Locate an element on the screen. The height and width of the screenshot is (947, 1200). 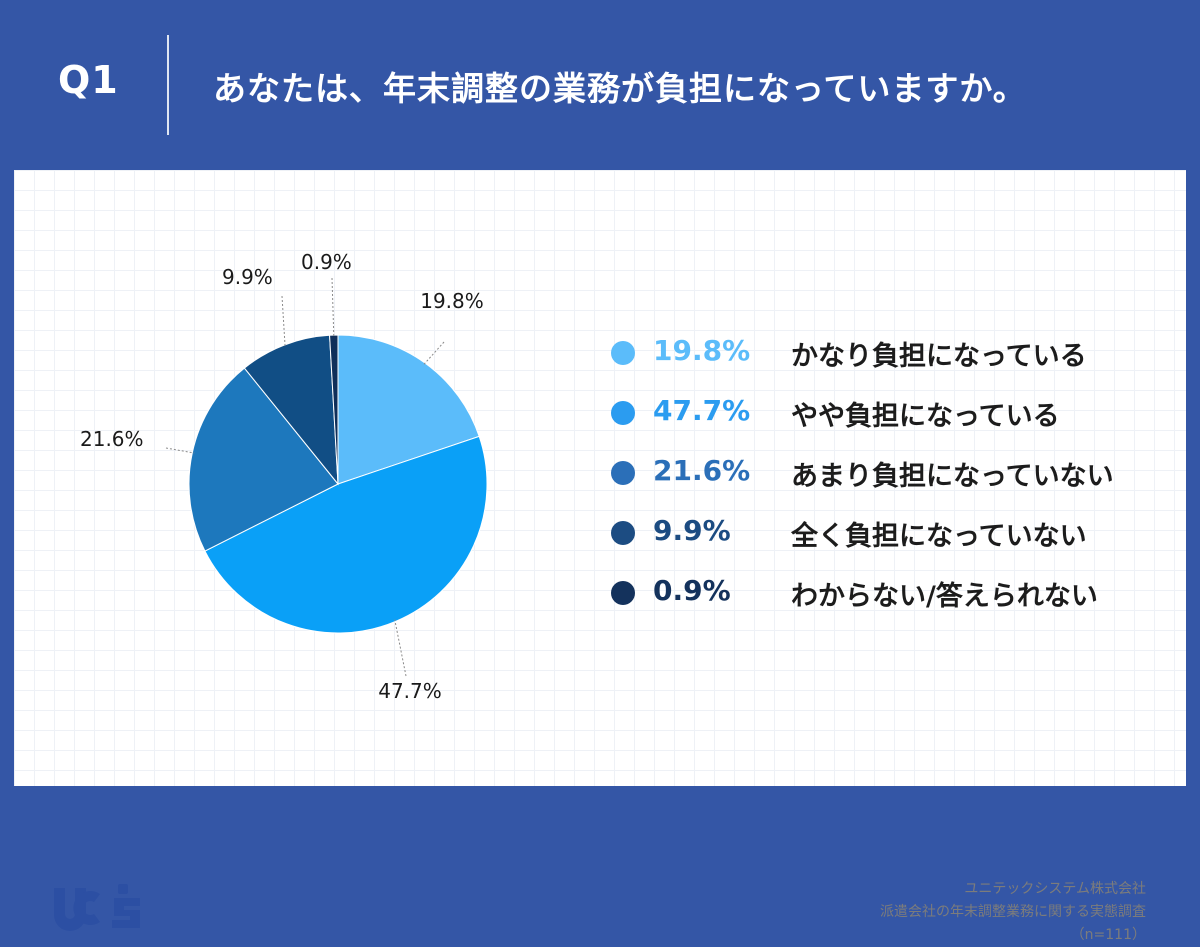
legend-item: 21.6% あまり負担になっていない is located at coordinates (891, 478).